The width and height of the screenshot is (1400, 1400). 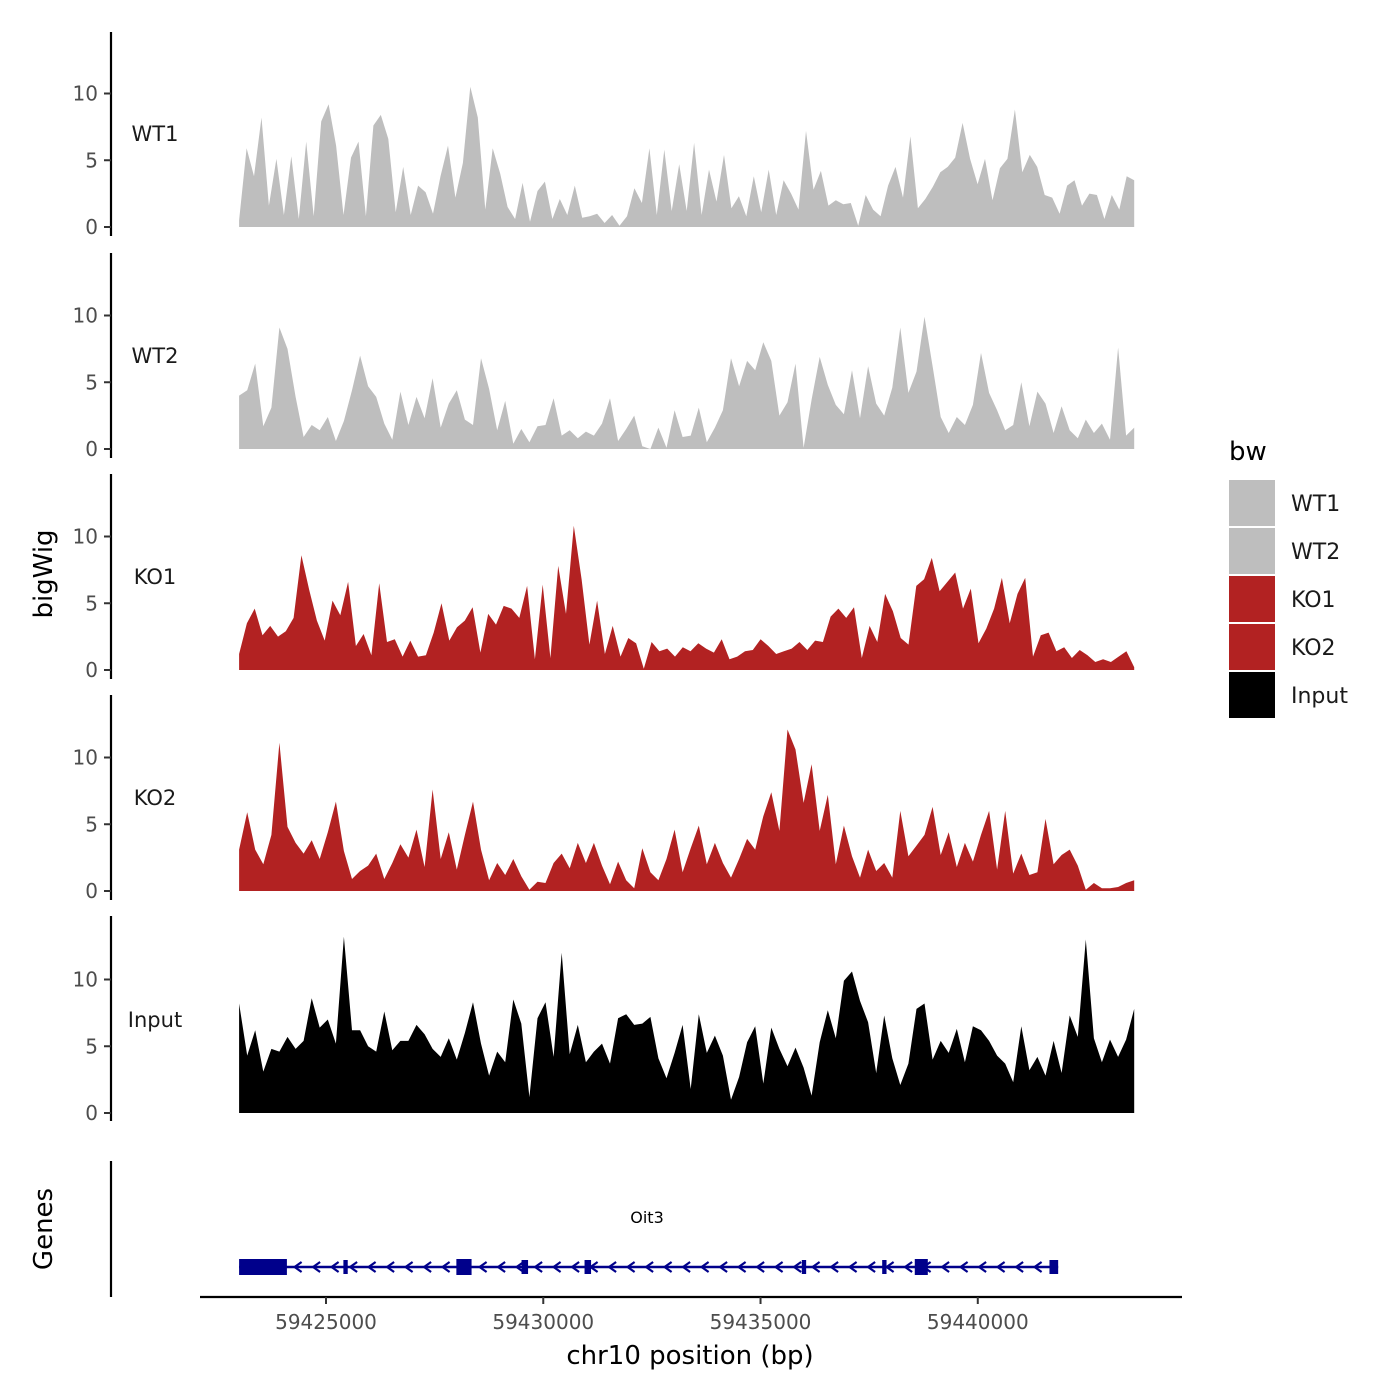 What do you see at coordinates (1248, 452) in the screenshot?
I see `legend-title: bw` at bounding box center [1248, 452].